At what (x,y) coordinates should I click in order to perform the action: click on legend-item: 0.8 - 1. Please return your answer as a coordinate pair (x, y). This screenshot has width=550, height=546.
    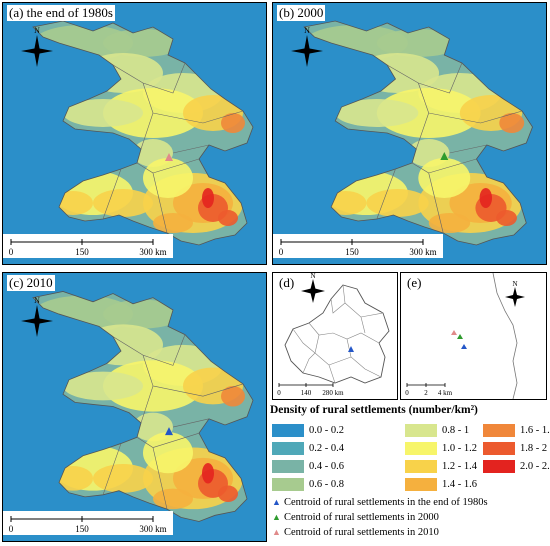
    Looking at the image, I should click on (437, 430).